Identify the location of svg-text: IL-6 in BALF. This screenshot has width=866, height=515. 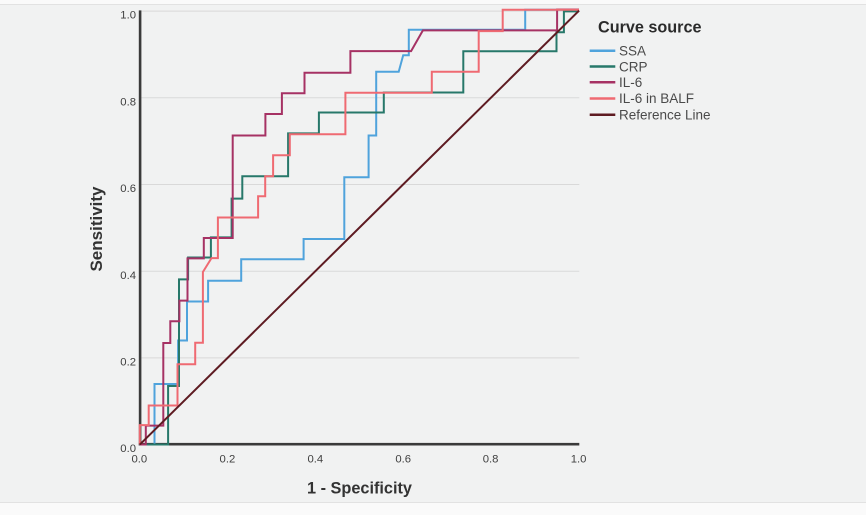
(656, 98).